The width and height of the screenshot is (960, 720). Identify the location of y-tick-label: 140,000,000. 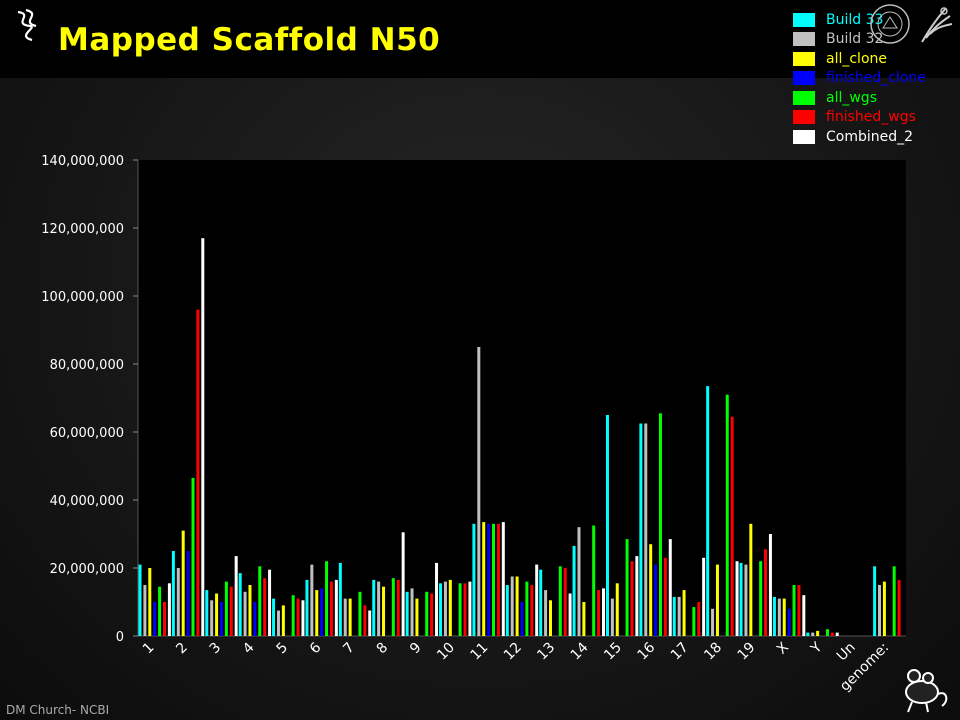
(82, 161).